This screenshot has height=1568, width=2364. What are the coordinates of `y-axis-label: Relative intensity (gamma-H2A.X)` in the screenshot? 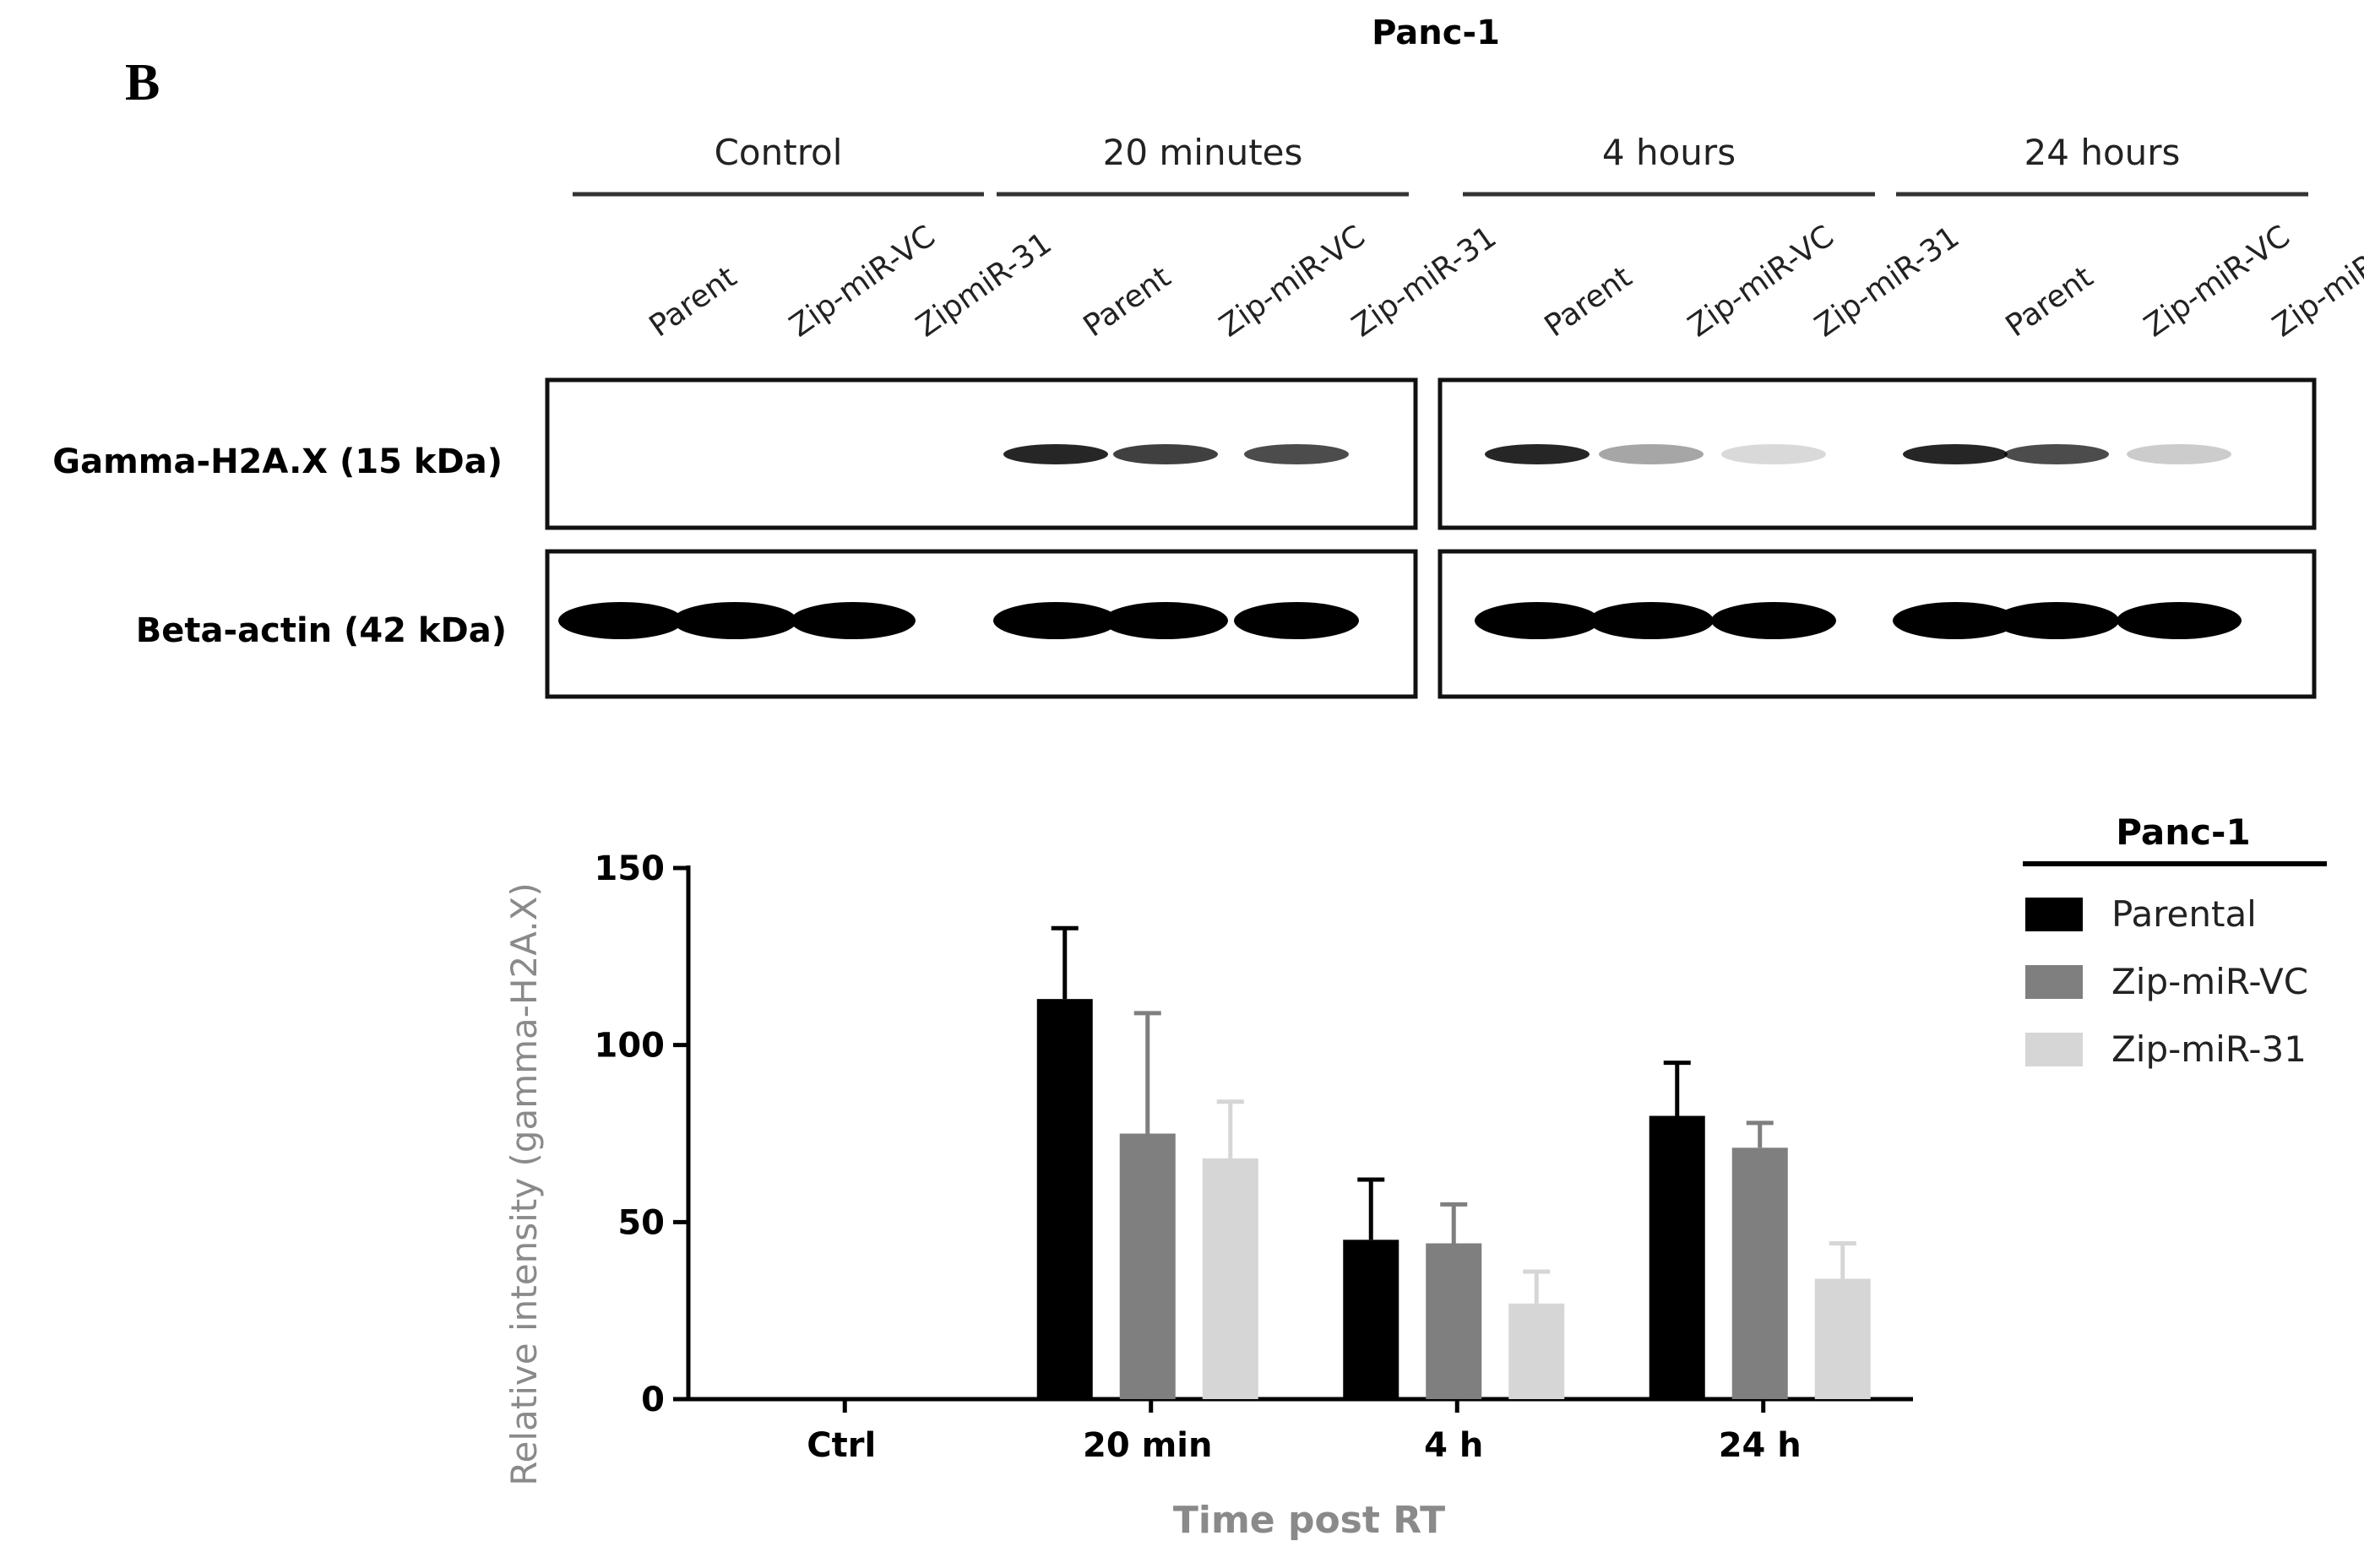 It's located at (524, 1183).